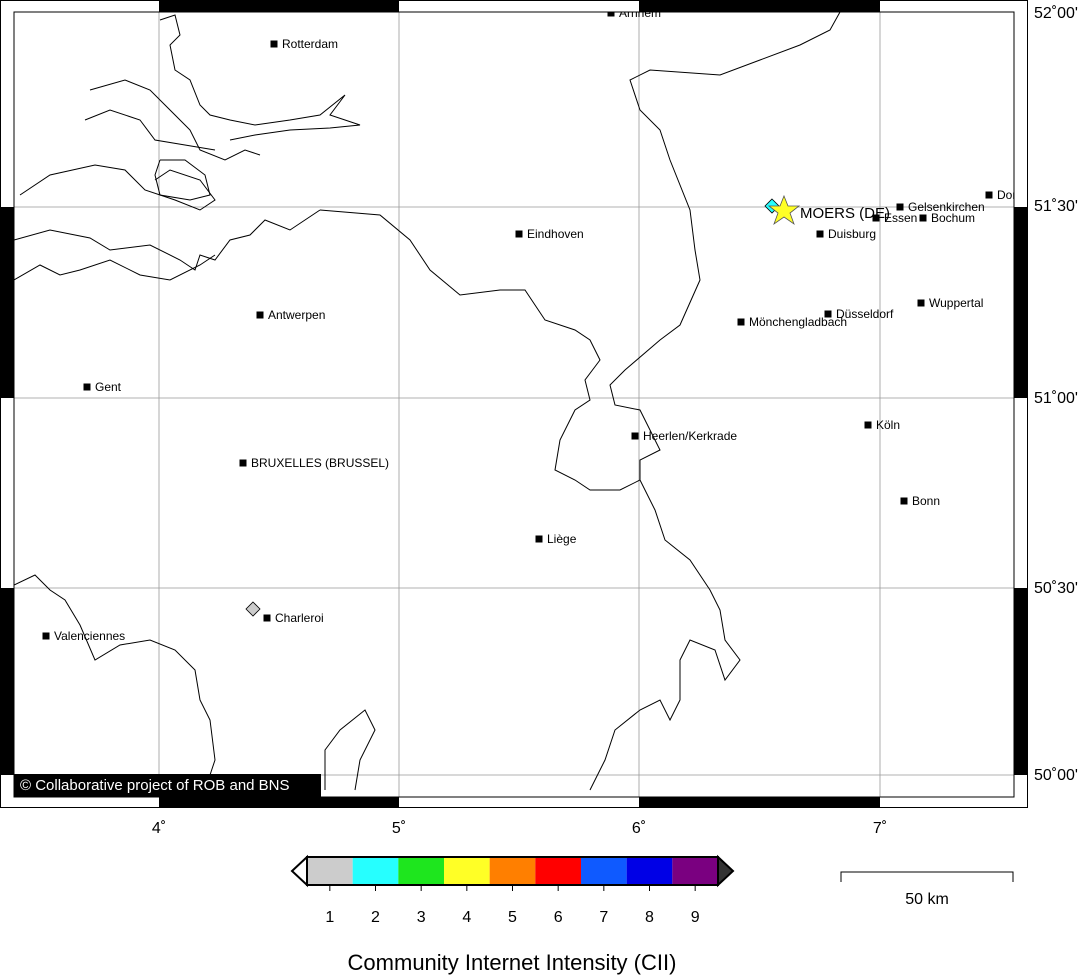 Image resolution: width=1088 pixels, height=978 pixels. I want to click on colorbar: 1 2 3 4 5 6 7 8 9, so click(512, 890).